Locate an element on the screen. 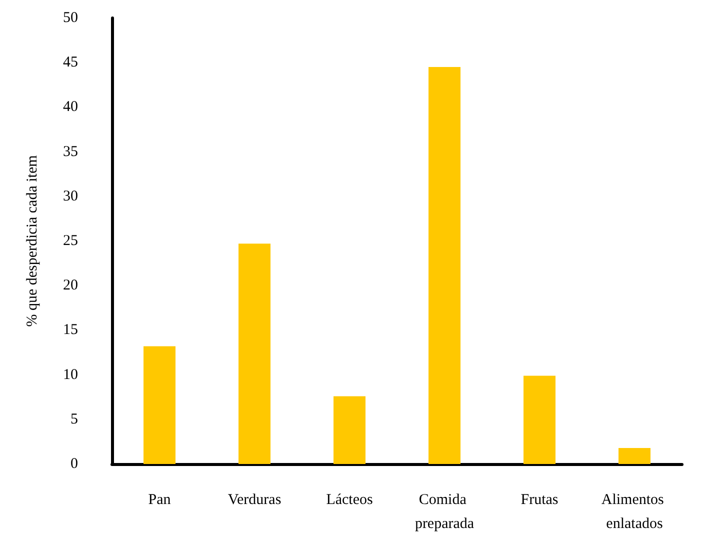 The height and width of the screenshot is (546, 702). y-tick-label: 5 is located at coordinates (74, 419).